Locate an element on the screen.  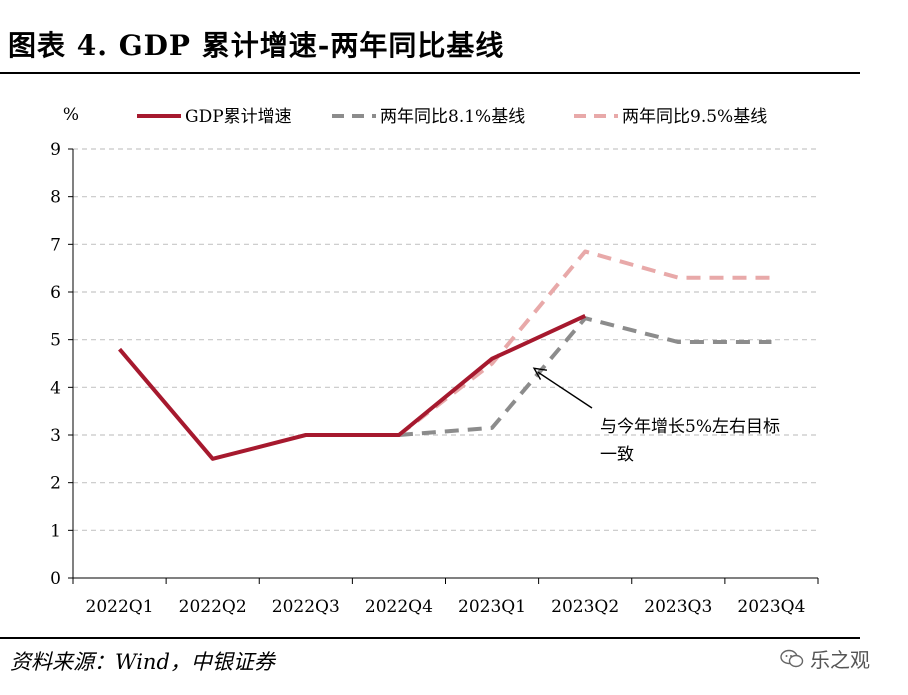
y-tick-label: 5 is located at coordinates (55, 341).